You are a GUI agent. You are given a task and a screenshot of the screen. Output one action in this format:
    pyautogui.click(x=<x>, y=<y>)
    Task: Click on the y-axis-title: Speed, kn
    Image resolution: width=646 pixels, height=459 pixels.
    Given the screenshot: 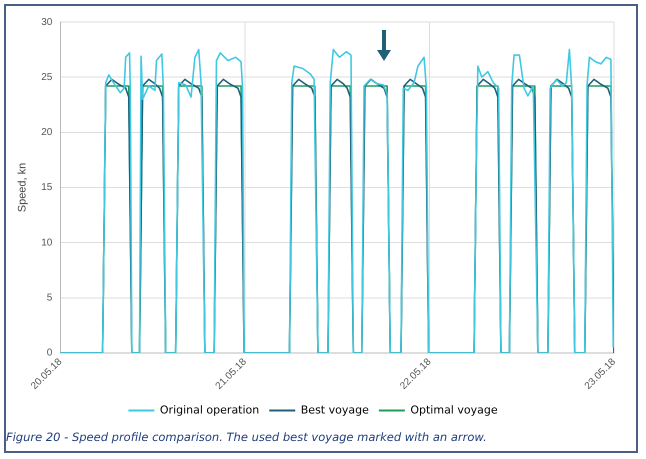 What is the action you would take?
    pyautogui.click(x=22, y=187)
    